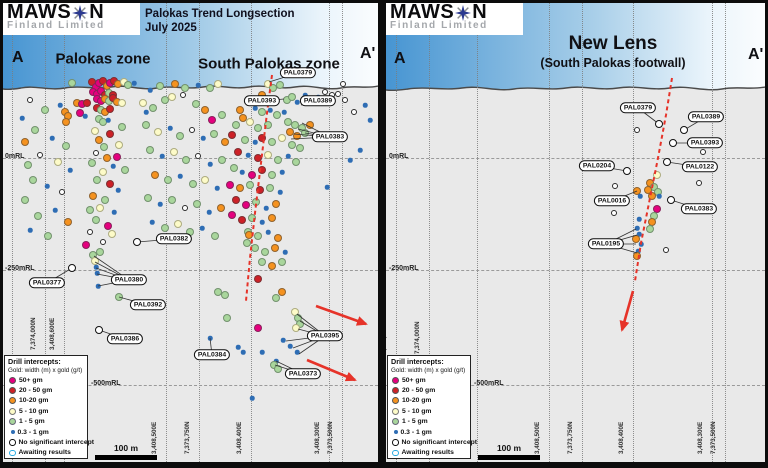 This screenshot has height=468, width=768. I want to click on scale-bar: 100 m, so click(126, 452).